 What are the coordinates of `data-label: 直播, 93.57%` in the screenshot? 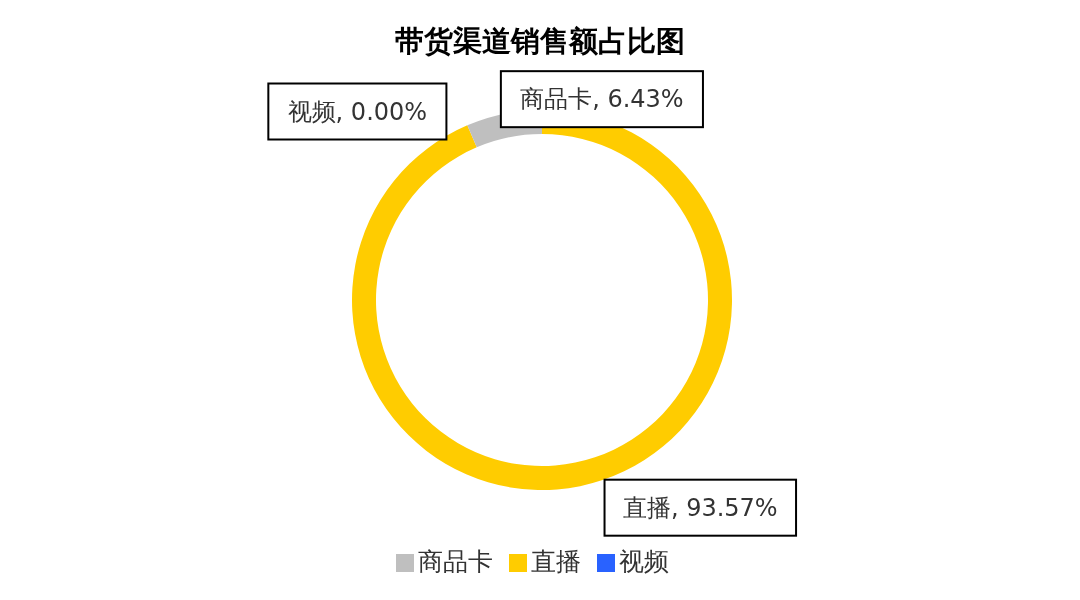 It's located at (700, 507).